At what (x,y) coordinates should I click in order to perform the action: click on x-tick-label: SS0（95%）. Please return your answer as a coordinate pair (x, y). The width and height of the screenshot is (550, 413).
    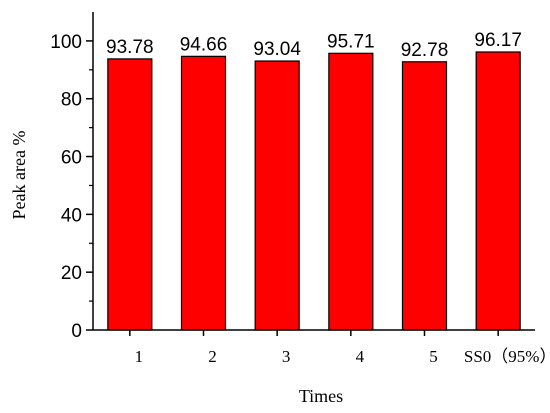
    Looking at the image, I should click on (507, 356).